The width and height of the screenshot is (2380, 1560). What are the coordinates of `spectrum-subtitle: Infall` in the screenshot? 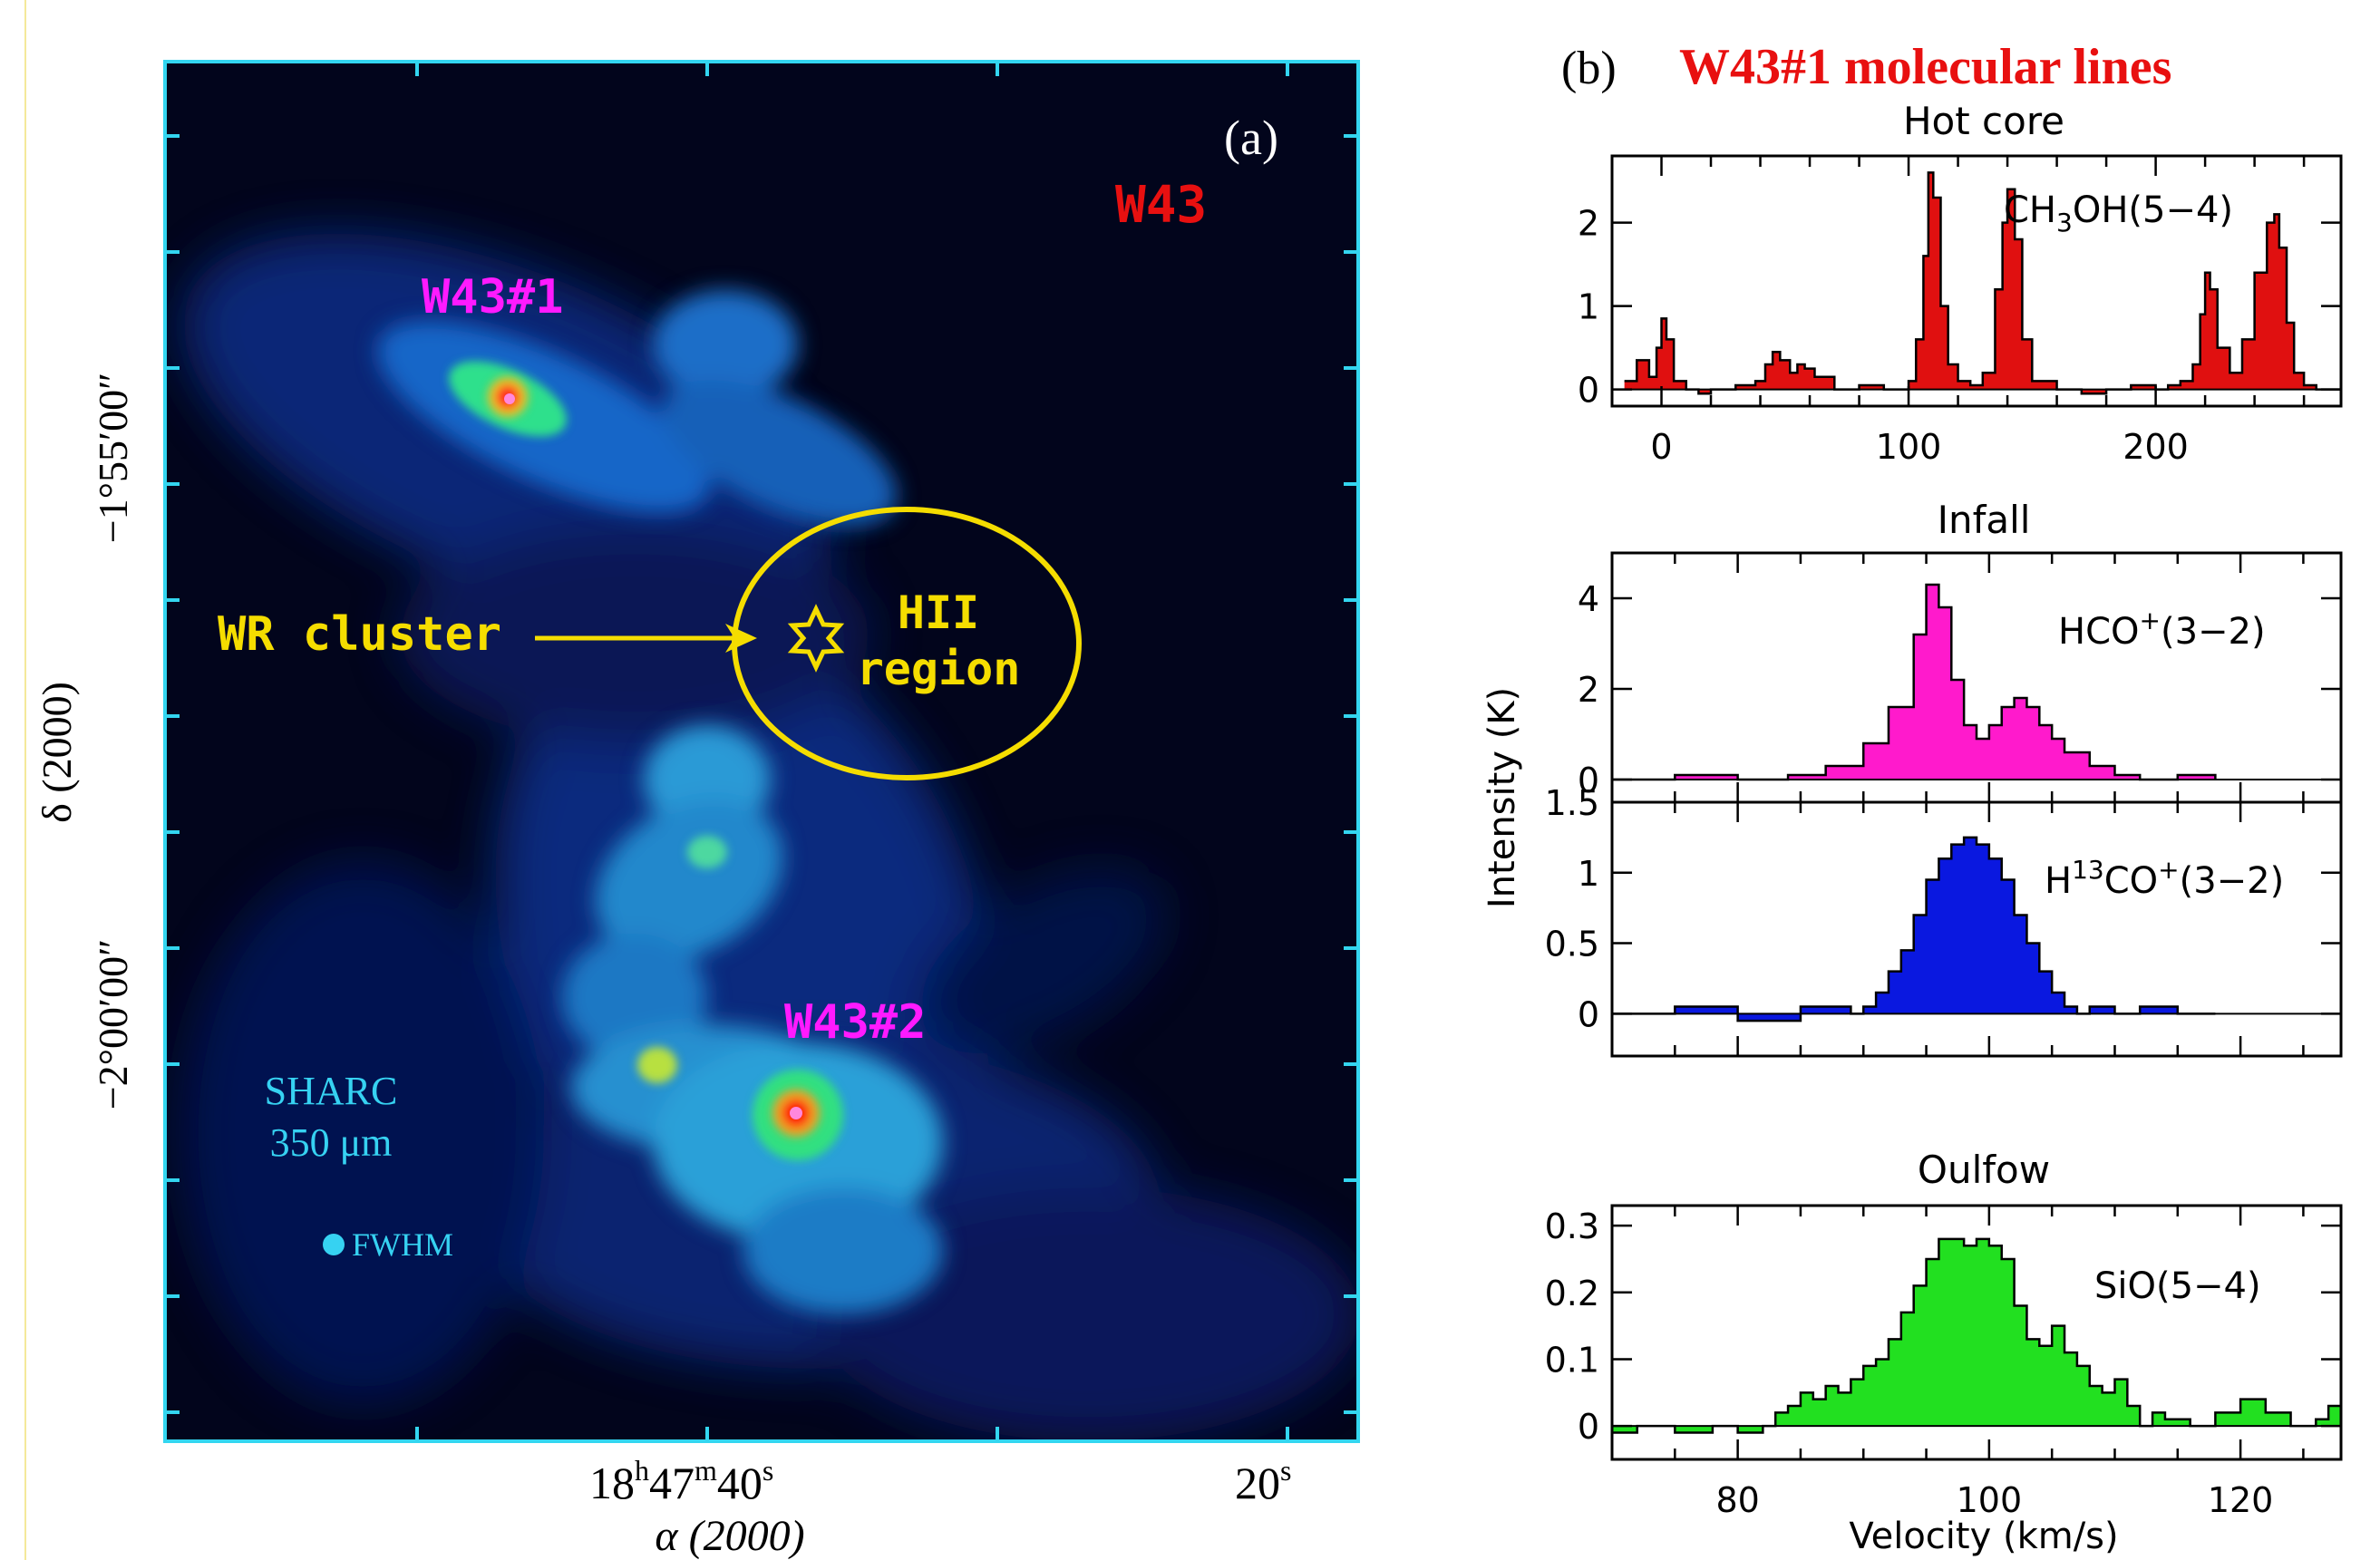 It's located at (1984, 520).